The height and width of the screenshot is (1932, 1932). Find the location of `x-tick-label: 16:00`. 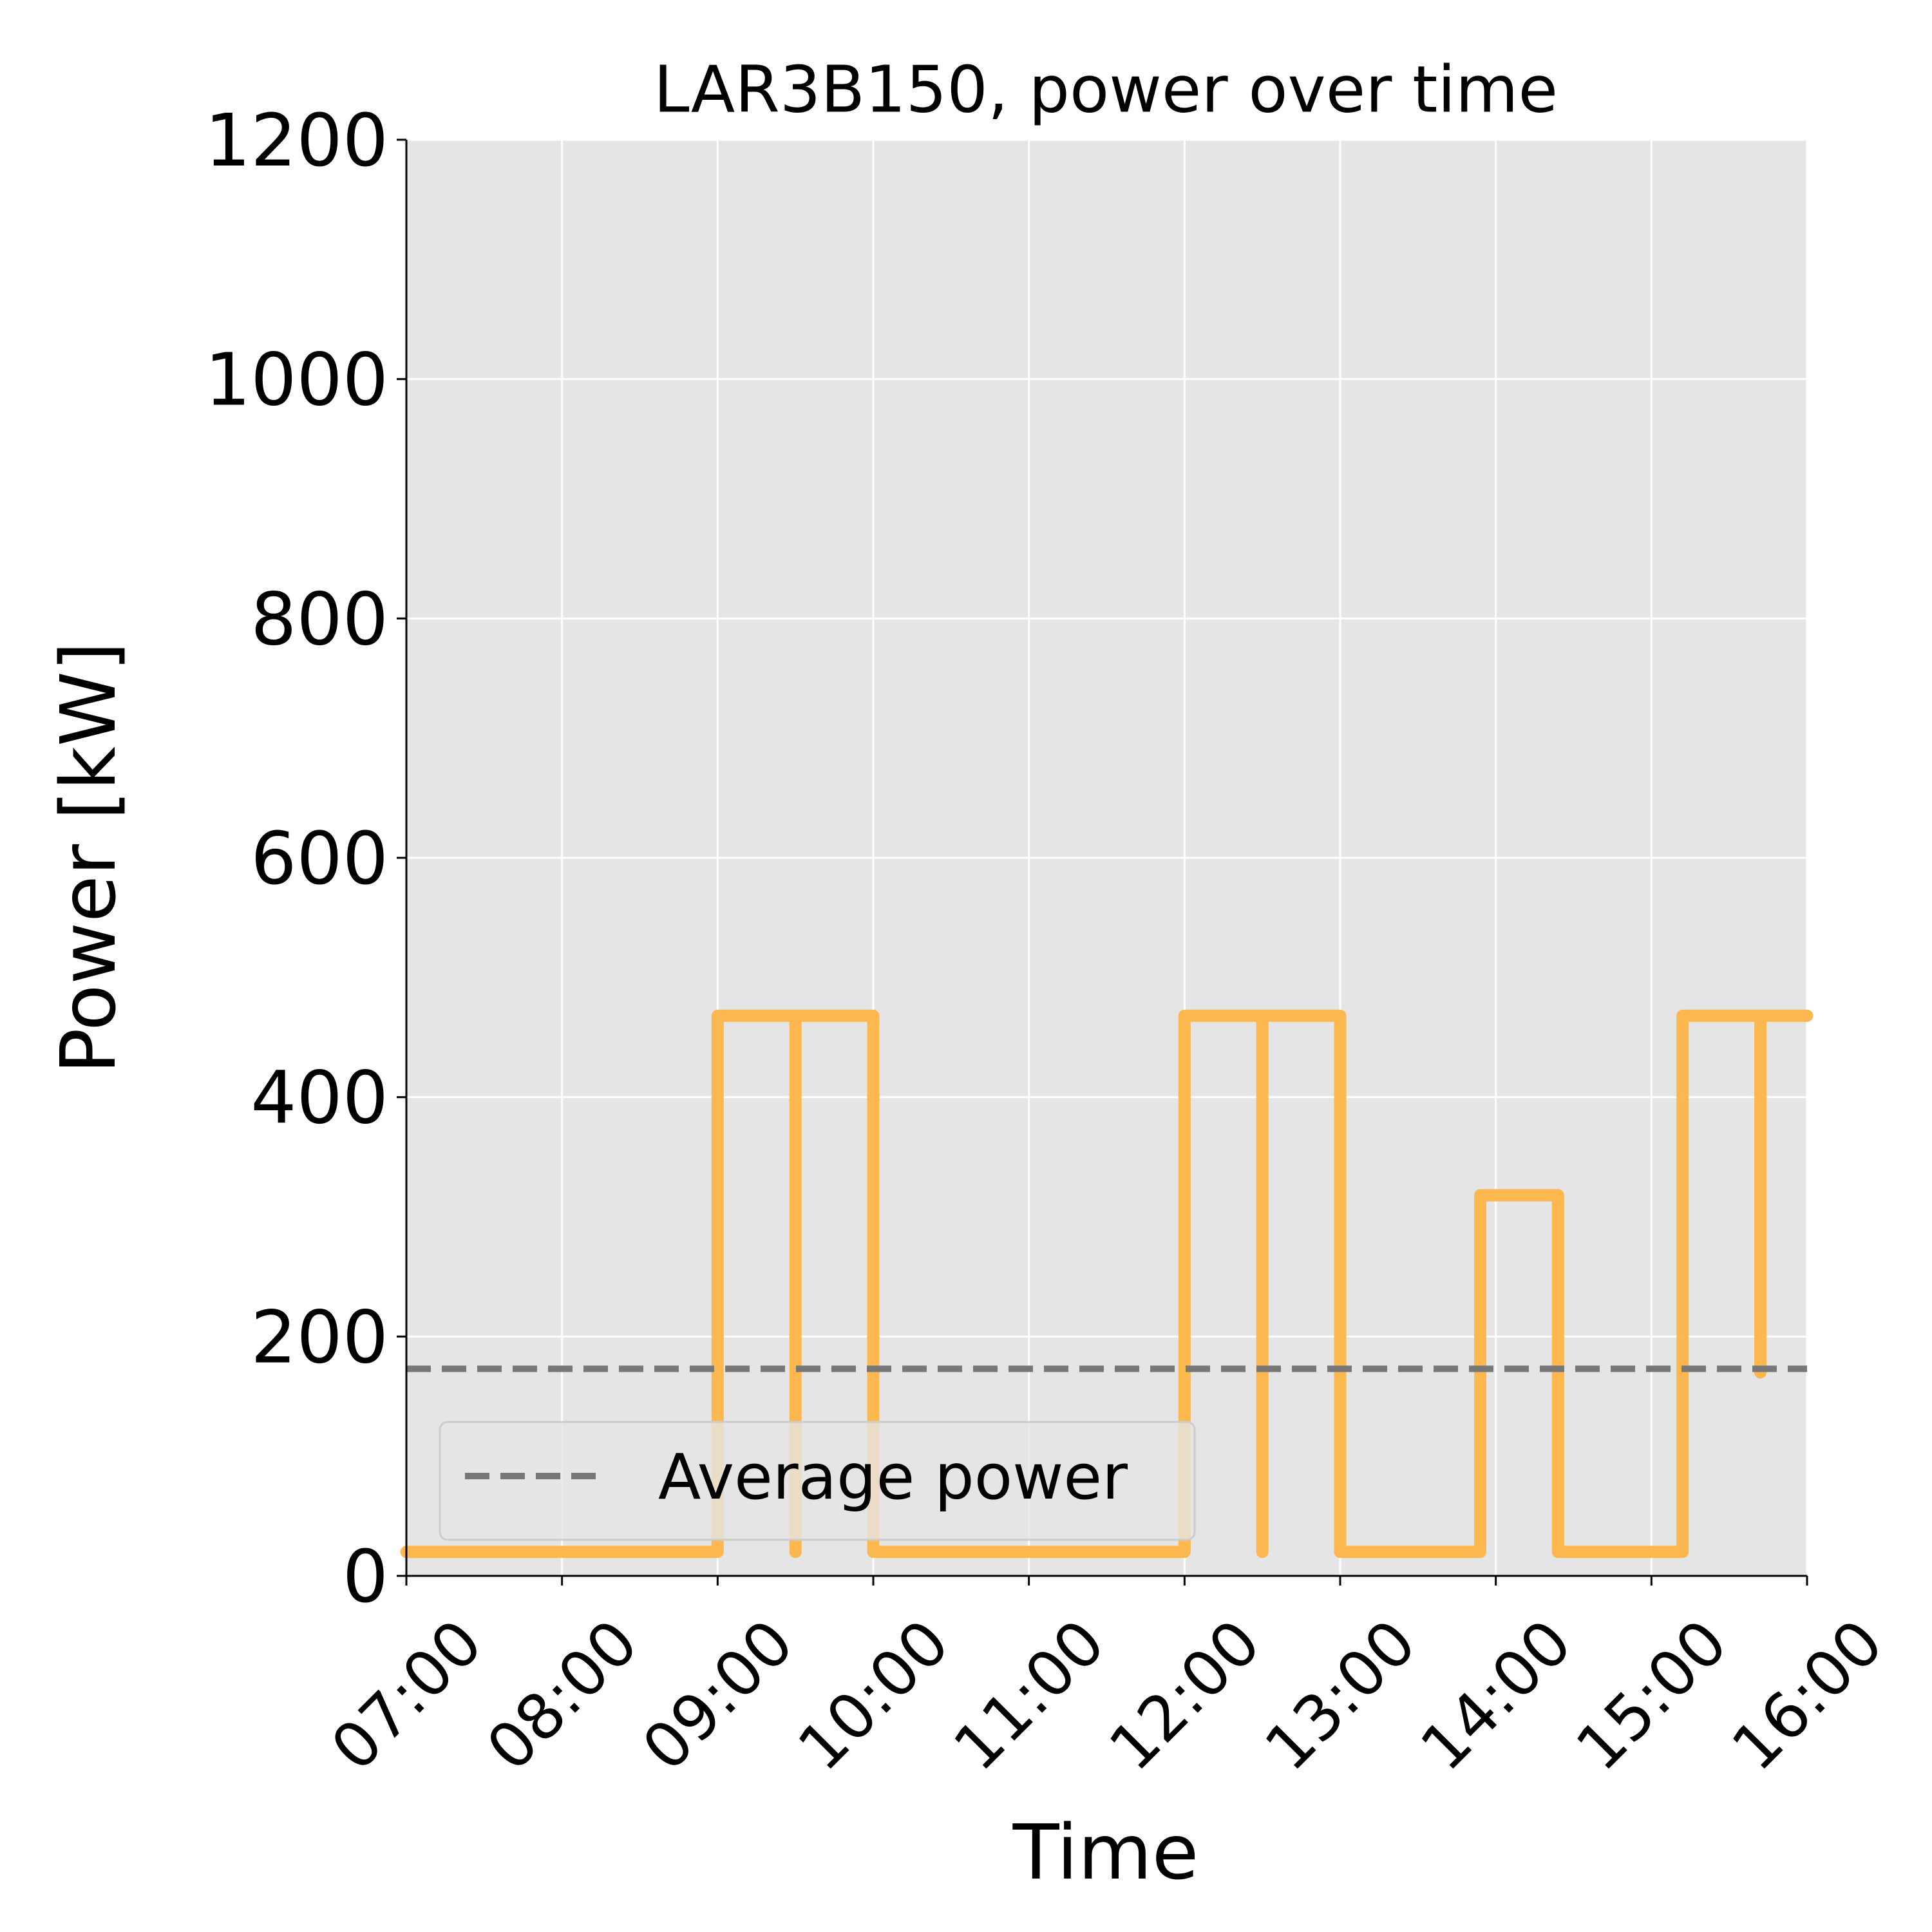

x-tick-label: 16:00 is located at coordinates (1807, 1696).